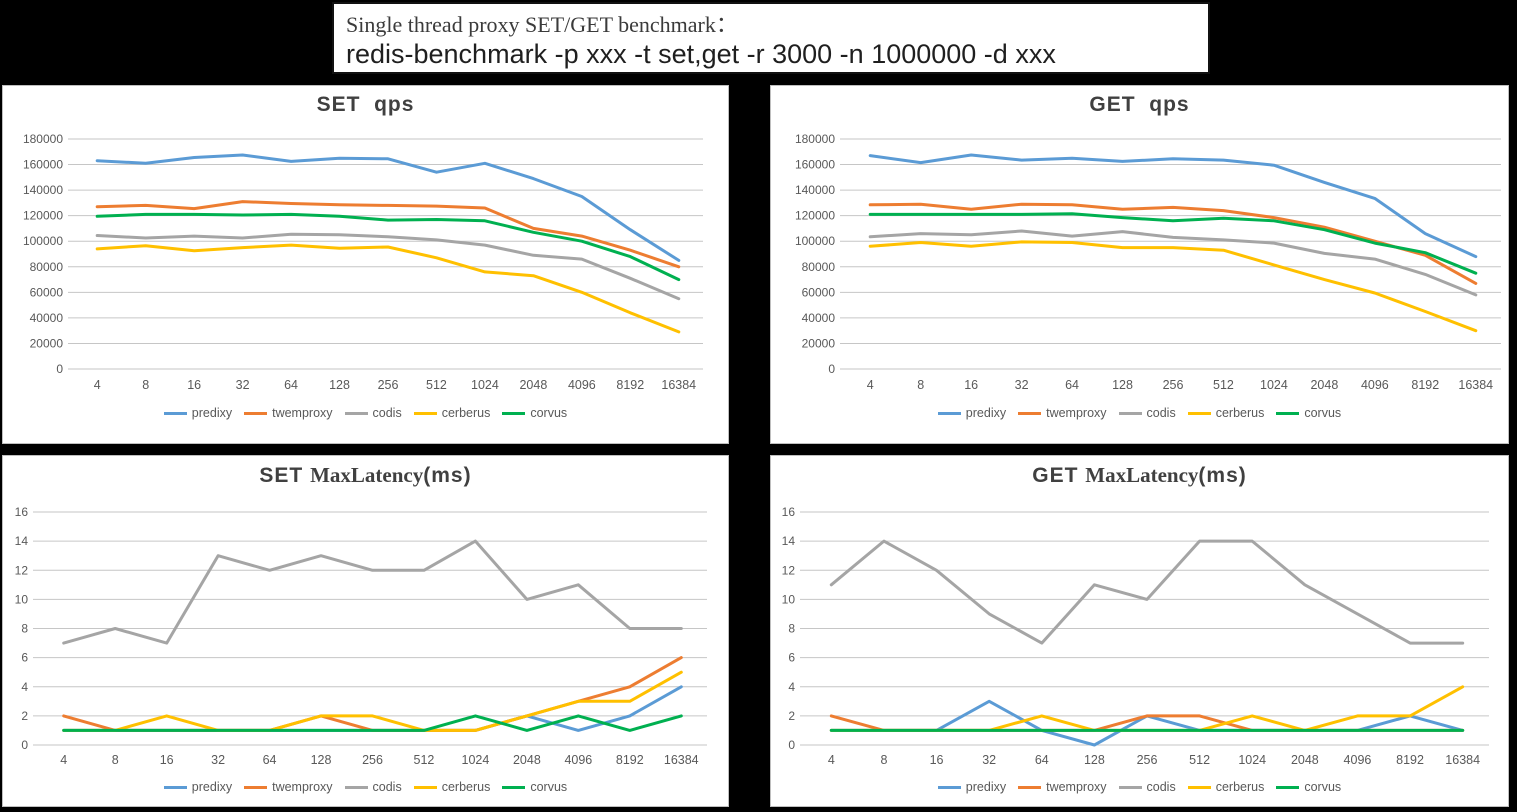 The height and width of the screenshot is (812, 1517). What do you see at coordinates (47, 318) in the screenshot?
I see `y-tick-label: 40000` at bounding box center [47, 318].